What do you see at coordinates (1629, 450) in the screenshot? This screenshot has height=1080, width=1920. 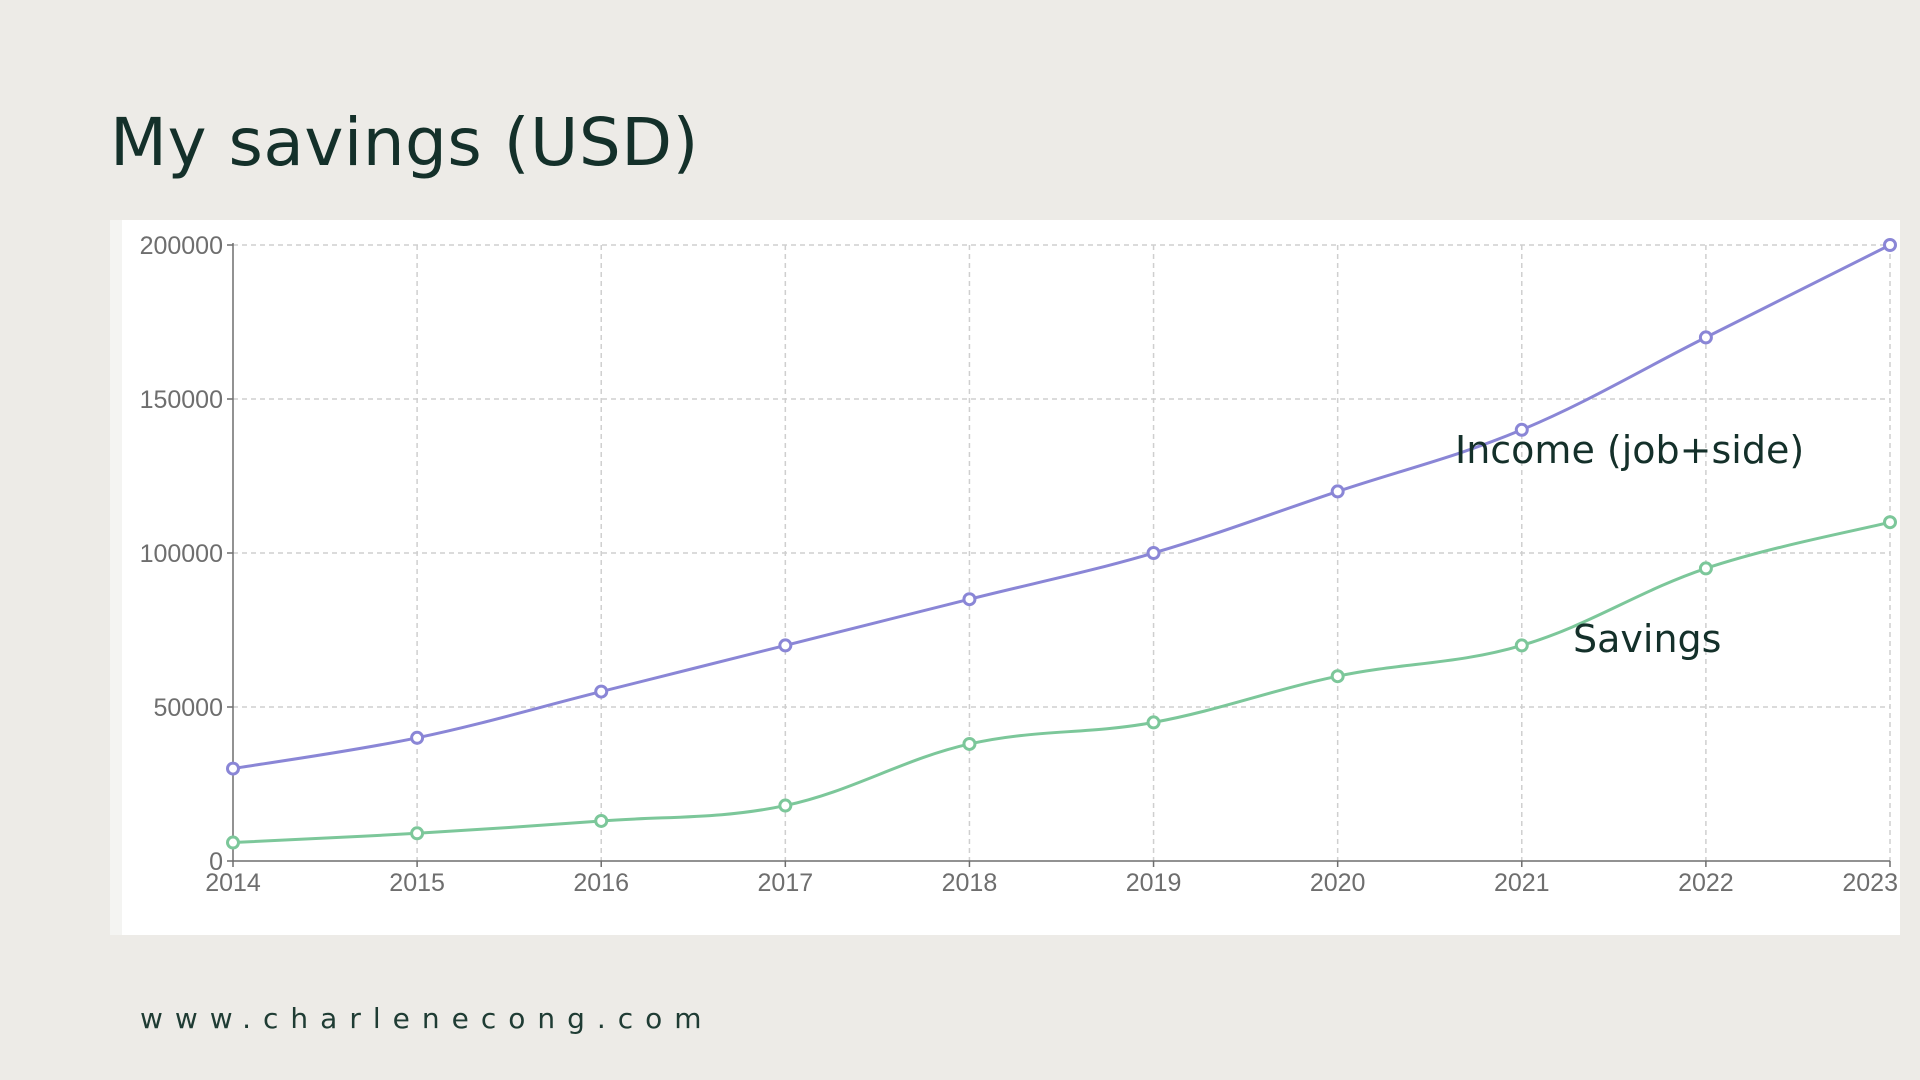 I see `income-series-label: Income (job+side)` at bounding box center [1629, 450].